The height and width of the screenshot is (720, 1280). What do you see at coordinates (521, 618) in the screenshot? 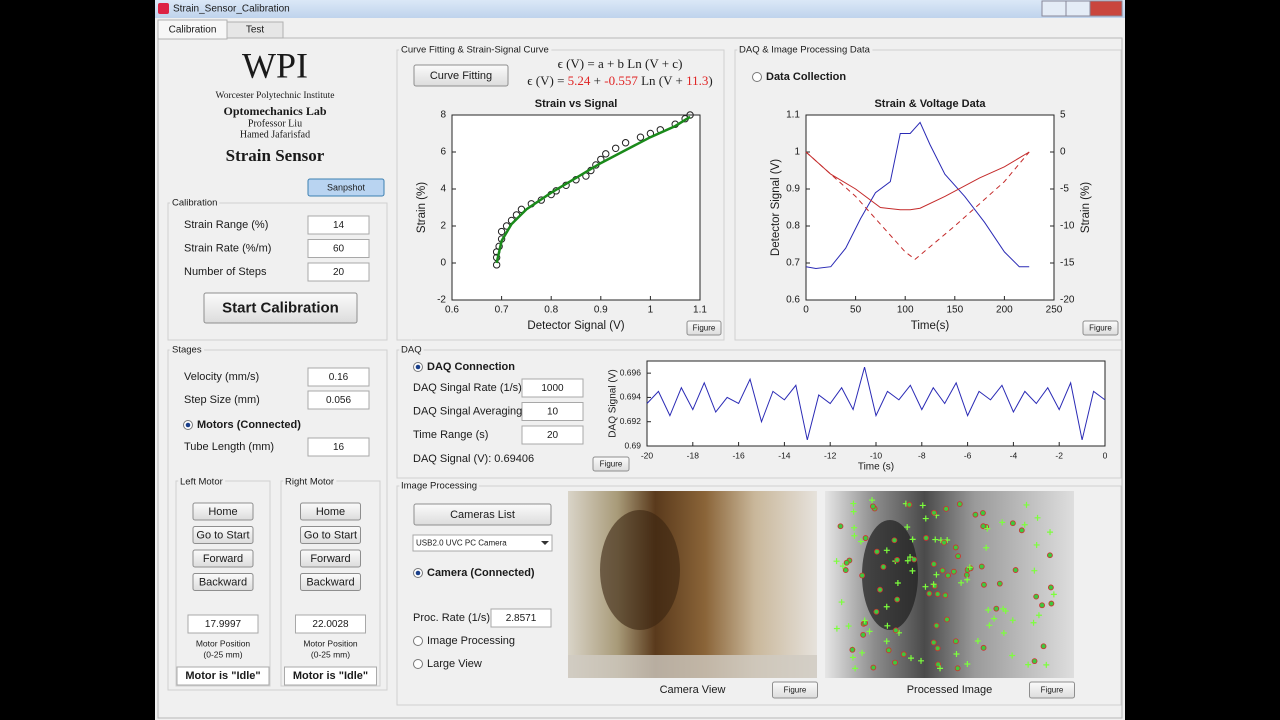
I see `input: 2.8571` at bounding box center [521, 618].